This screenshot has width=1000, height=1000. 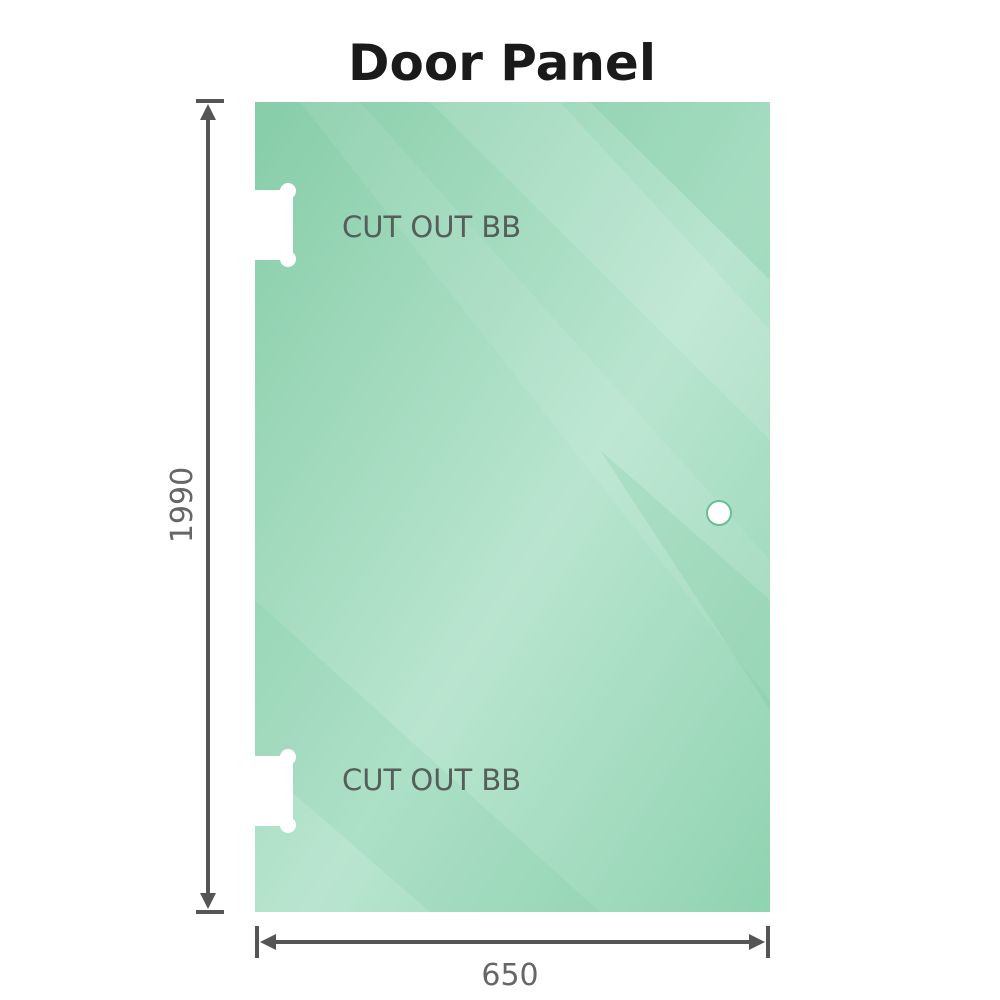 I want to click on cutout-label-top: CUT OUT BB, so click(x=431, y=227).